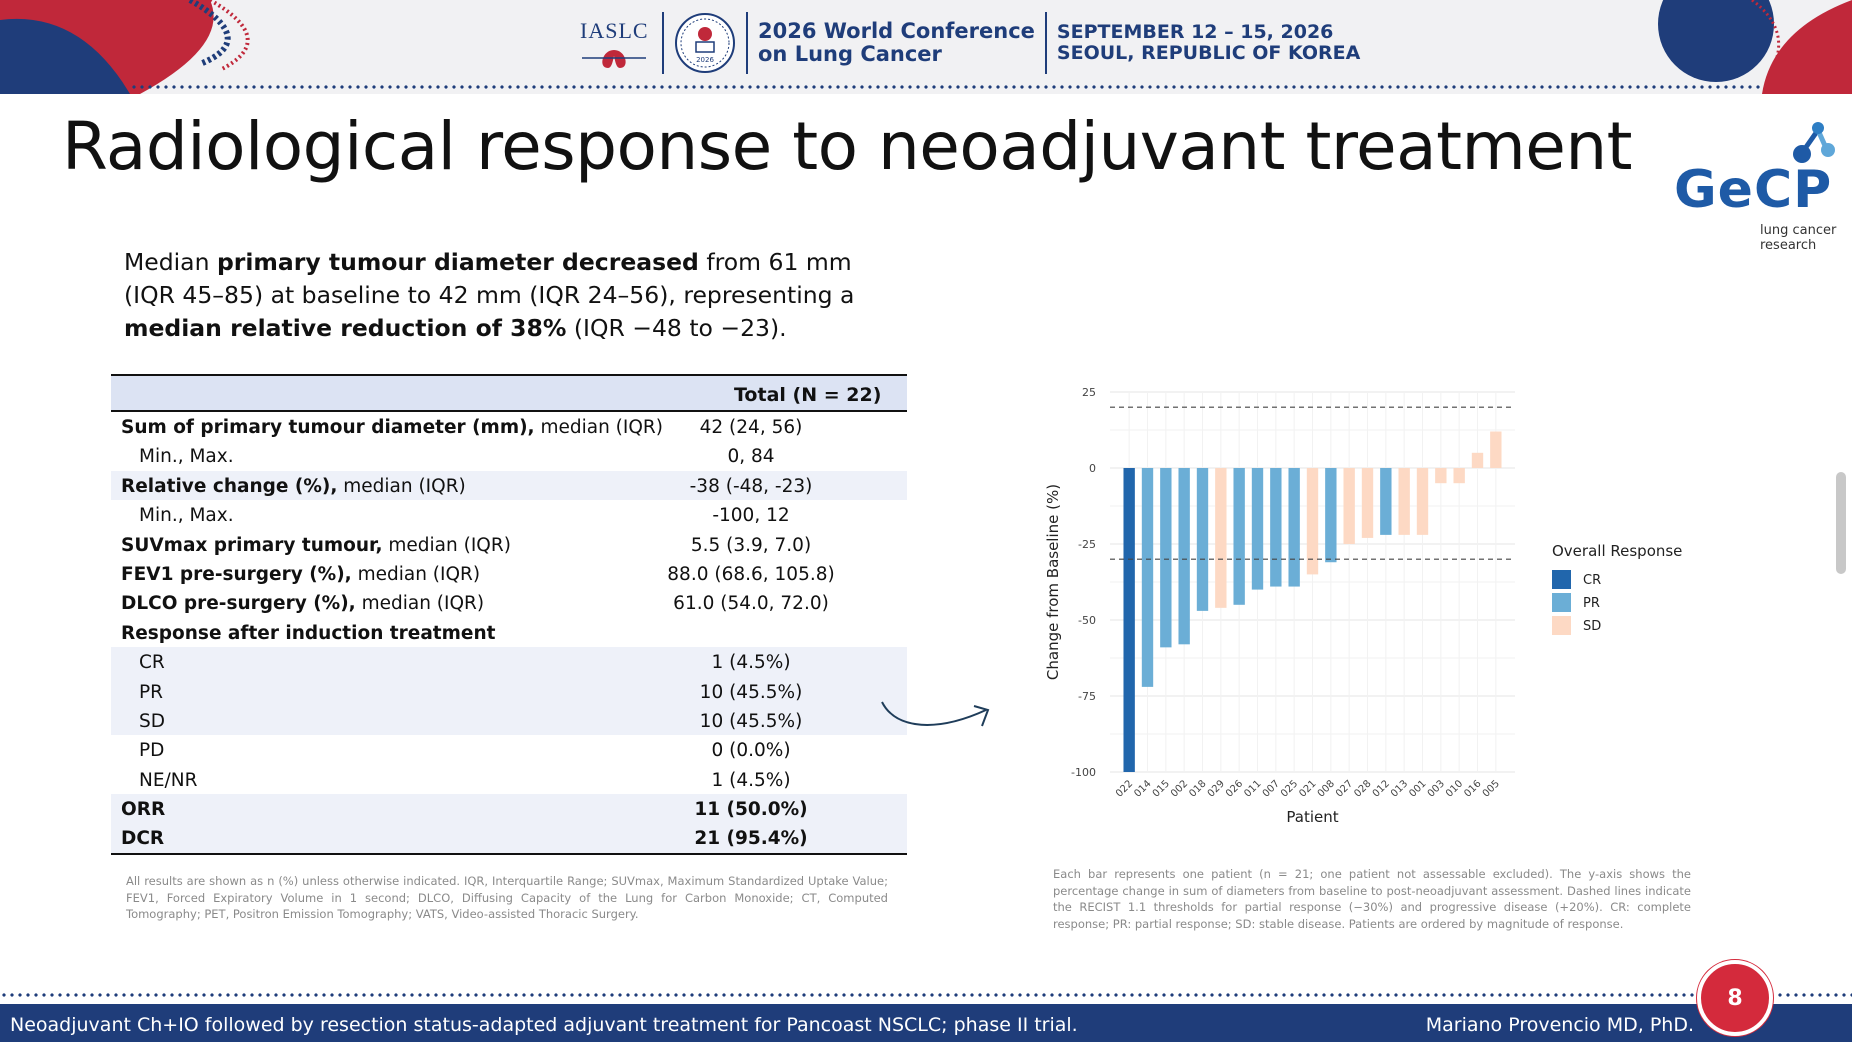 The image size is (1852, 1042). I want to click on y-tick-label: -50, so click(1087, 620).